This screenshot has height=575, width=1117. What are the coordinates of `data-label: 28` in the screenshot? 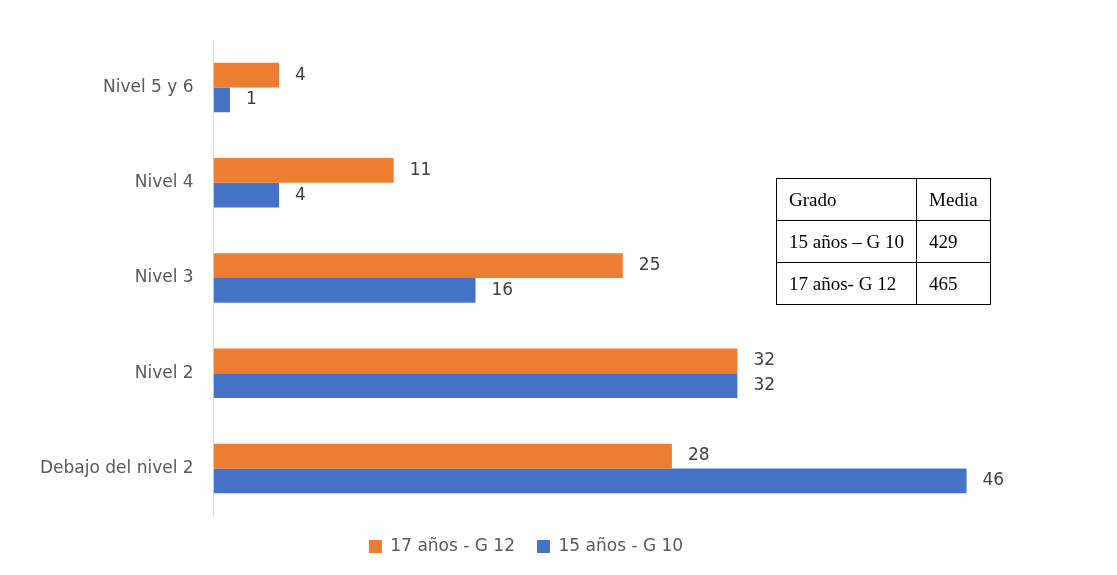 It's located at (698, 454).